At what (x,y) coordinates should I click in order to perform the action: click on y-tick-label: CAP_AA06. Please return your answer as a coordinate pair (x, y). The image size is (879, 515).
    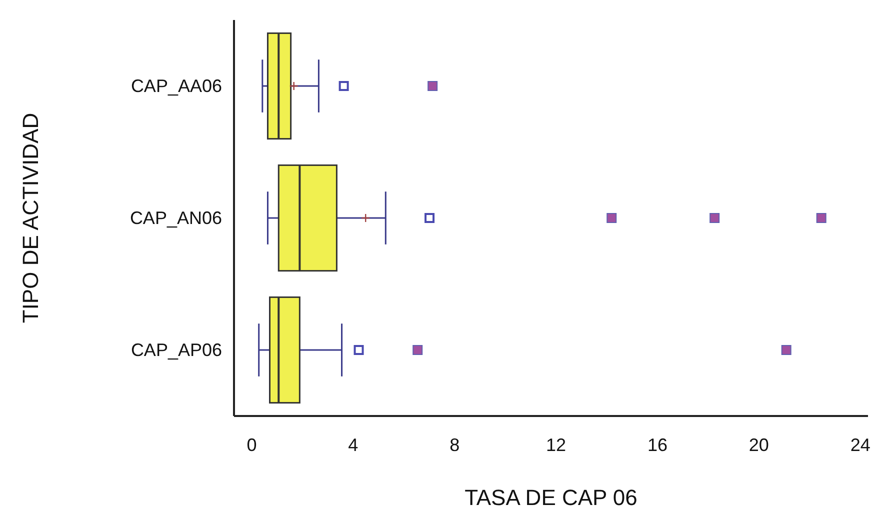
    Looking at the image, I should click on (176, 86).